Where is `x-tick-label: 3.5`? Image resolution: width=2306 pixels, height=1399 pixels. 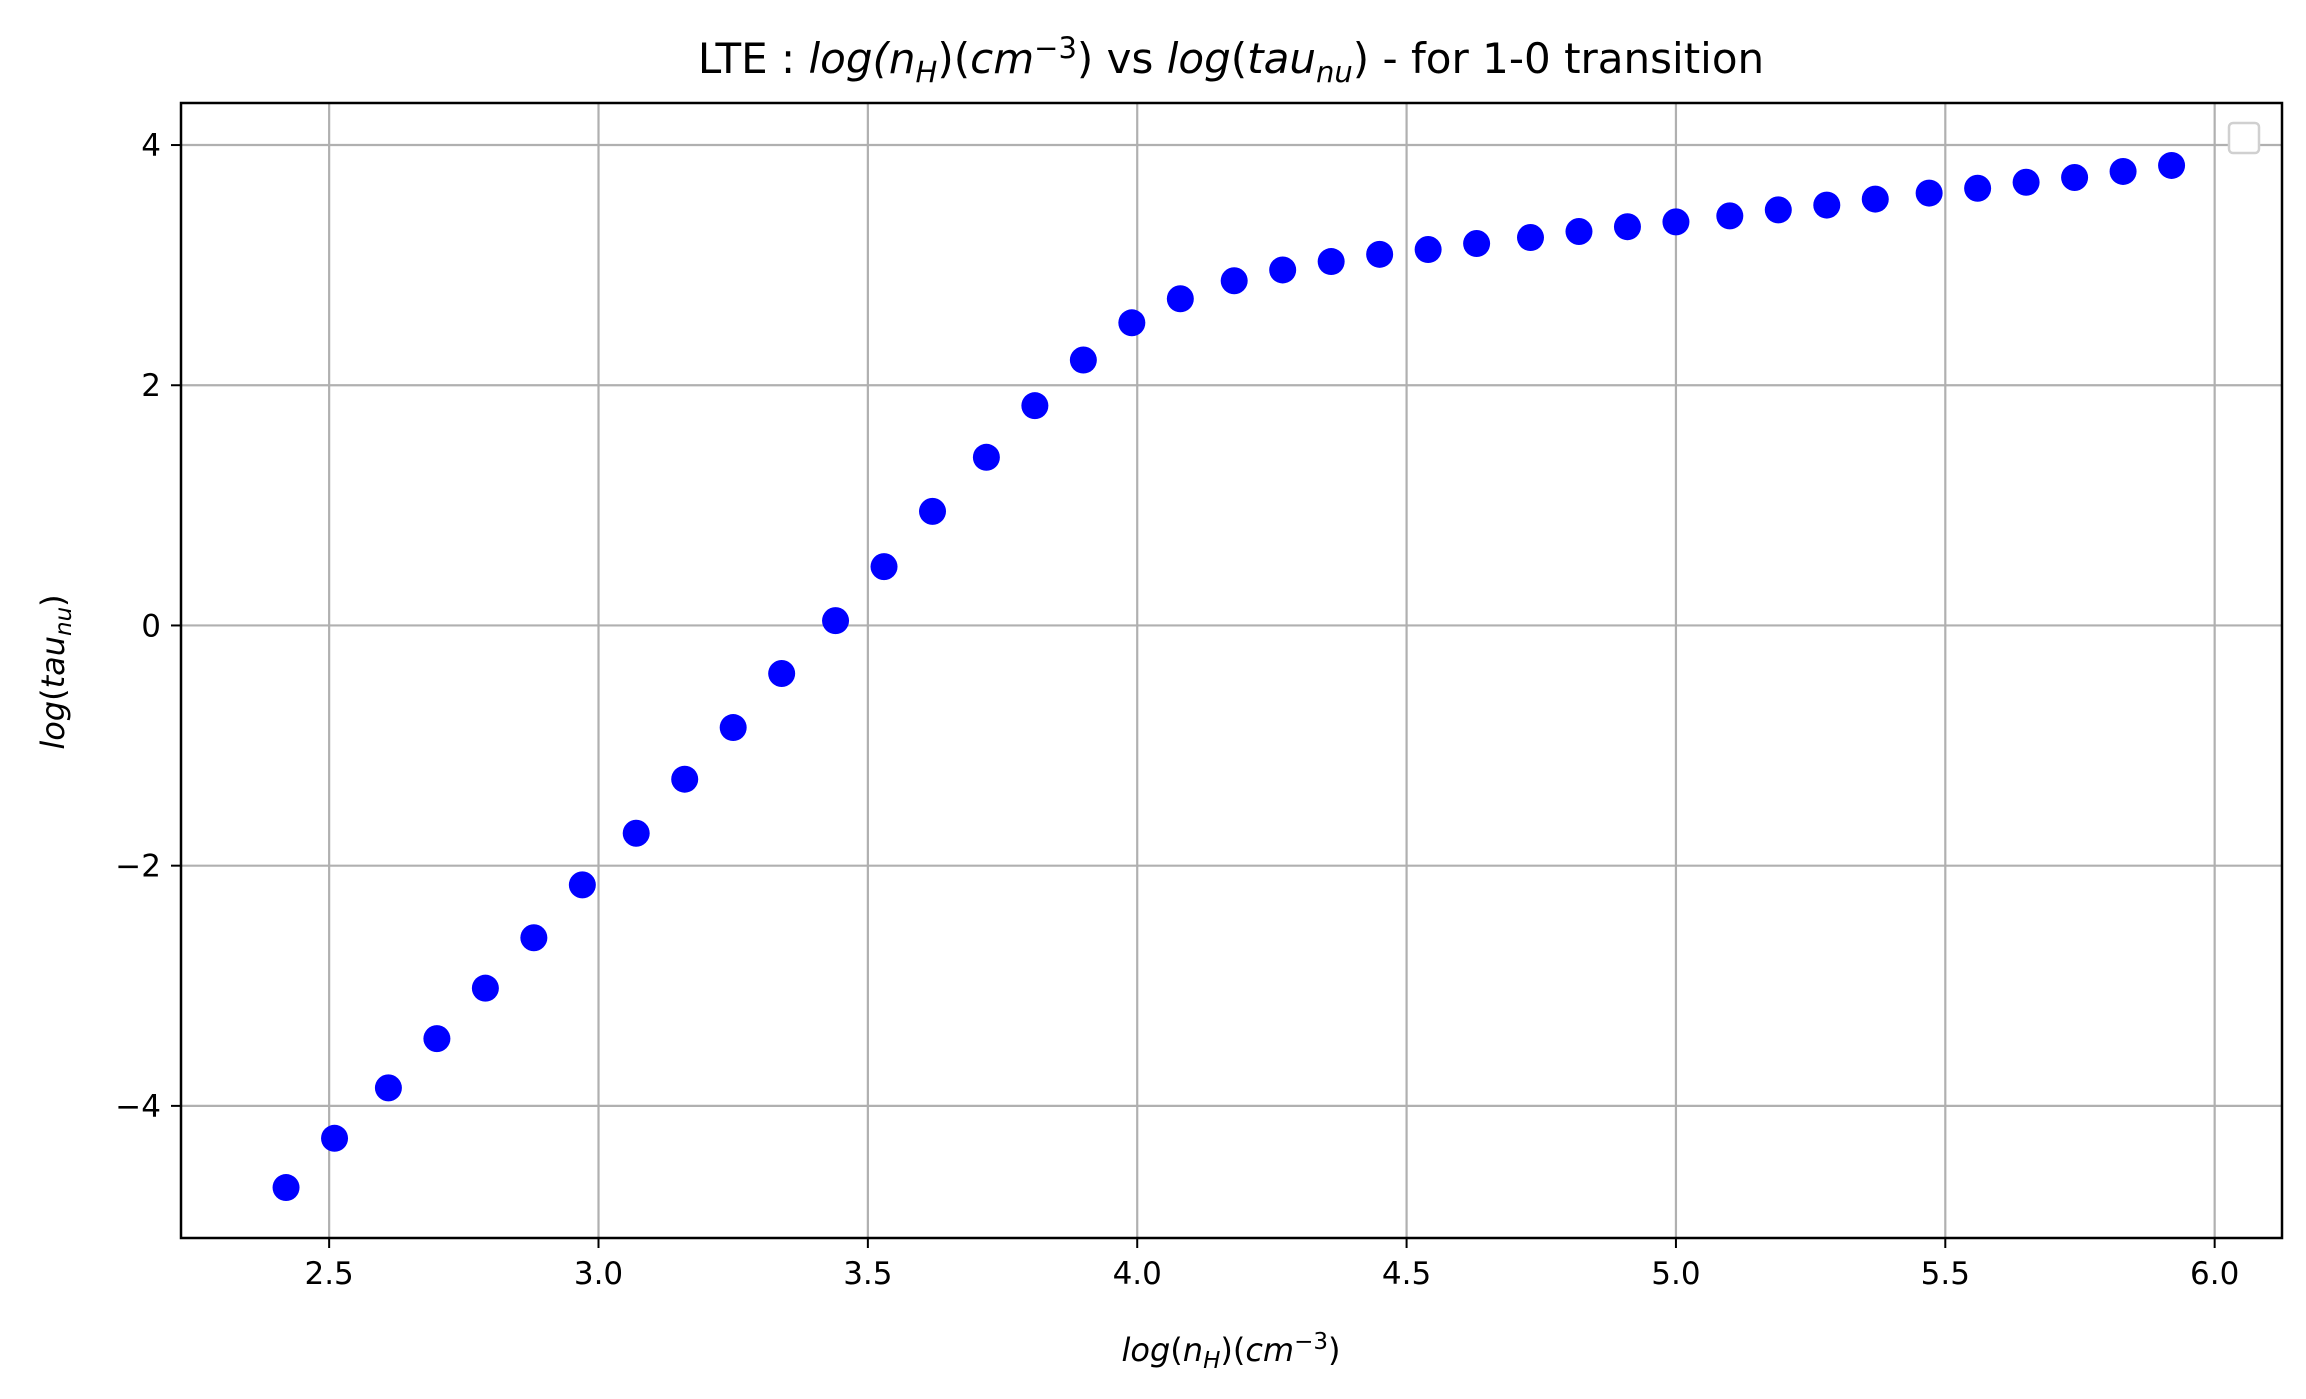
x-tick-label: 3.5 is located at coordinates (867, 1274).